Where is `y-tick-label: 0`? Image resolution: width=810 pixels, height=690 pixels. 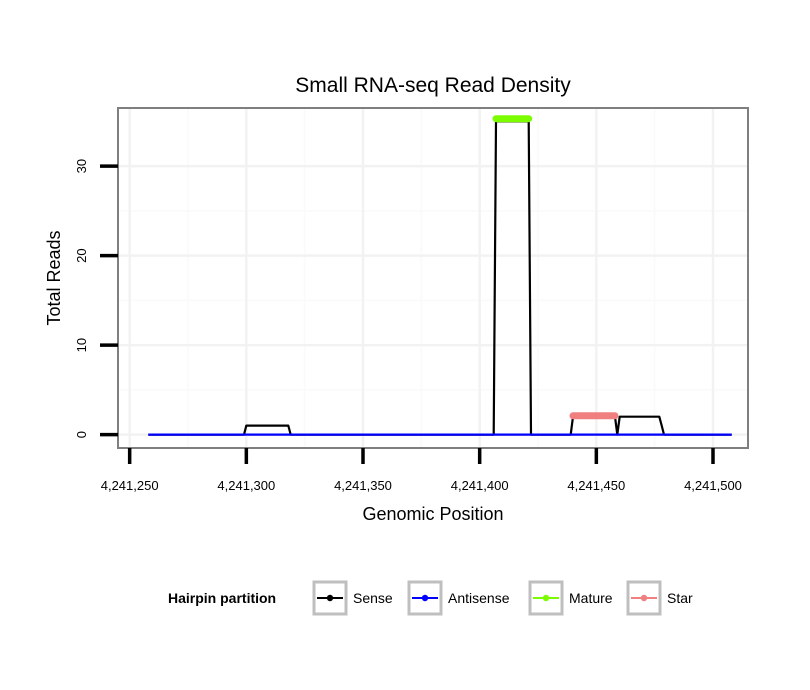 y-tick-label: 0 is located at coordinates (81, 434).